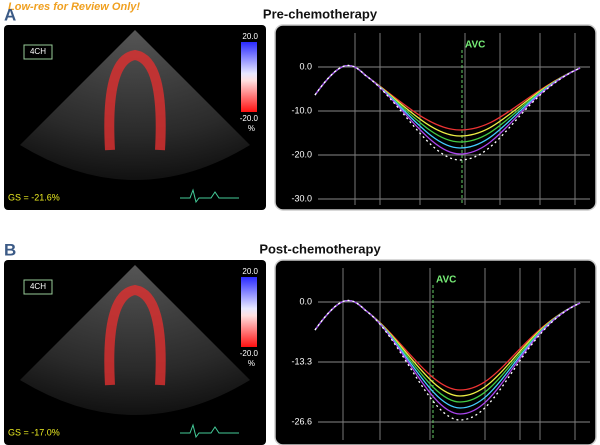 The height and width of the screenshot is (445, 600). Describe the element at coordinates (320, 13) in the screenshot. I see `panel-title: Pre-chemotherapy` at that location.